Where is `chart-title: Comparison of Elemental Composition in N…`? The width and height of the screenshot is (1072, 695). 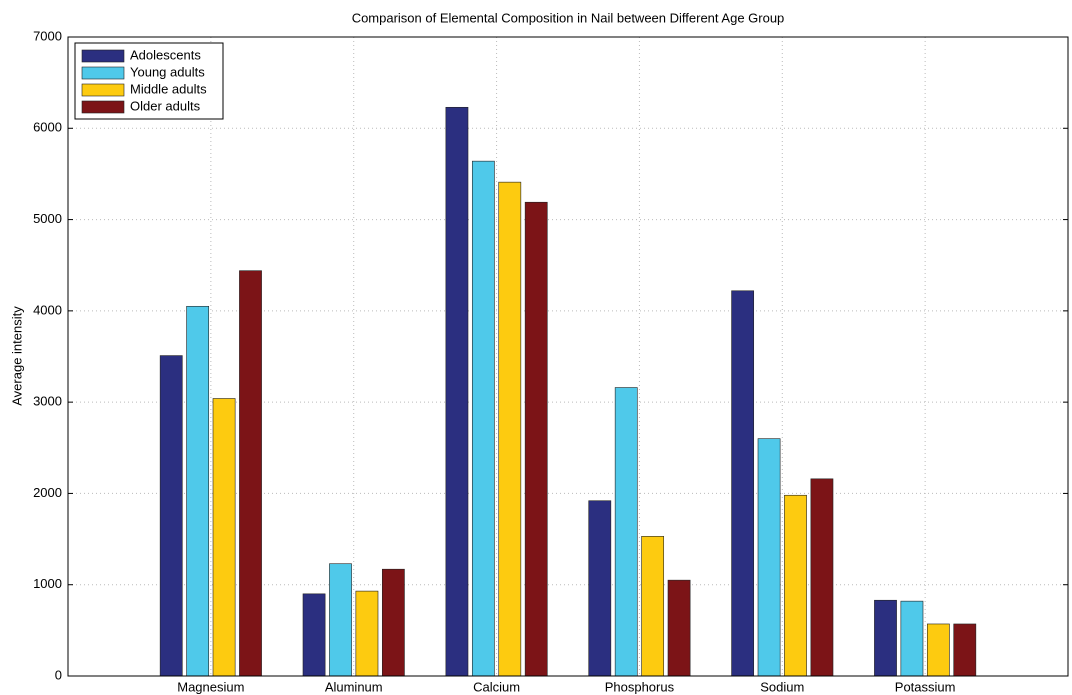
chart-title: Comparison of Elemental Composition in N… is located at coordinates (568, 17).